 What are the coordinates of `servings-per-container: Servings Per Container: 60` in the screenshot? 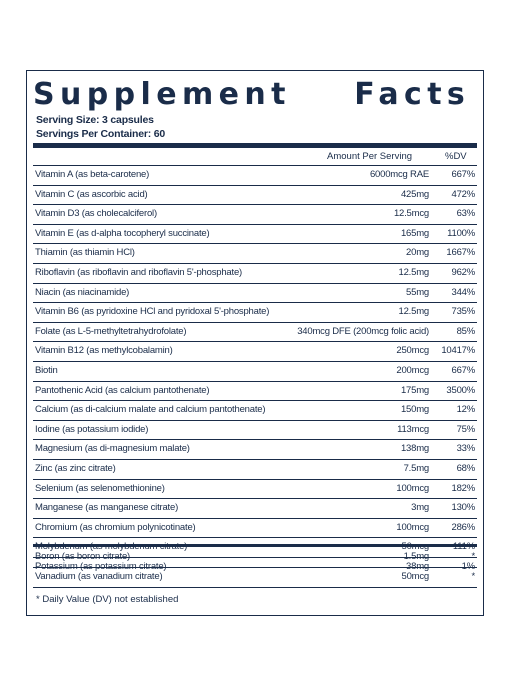 It's located at (101, 134).